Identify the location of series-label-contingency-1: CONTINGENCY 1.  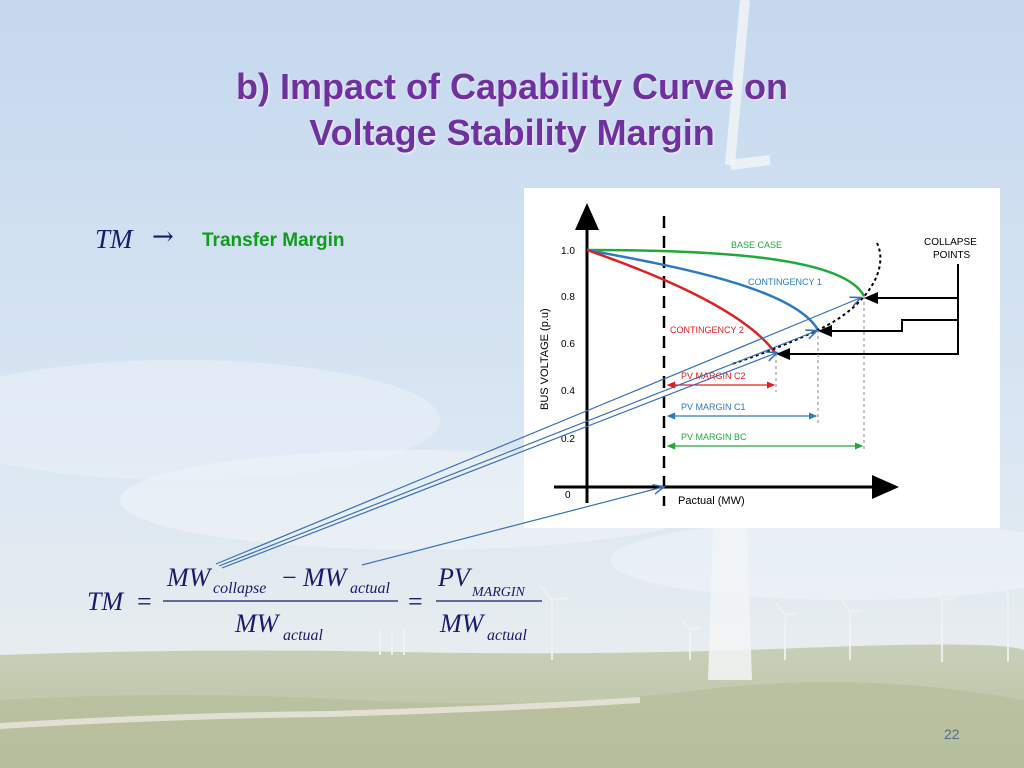
(785, 282).